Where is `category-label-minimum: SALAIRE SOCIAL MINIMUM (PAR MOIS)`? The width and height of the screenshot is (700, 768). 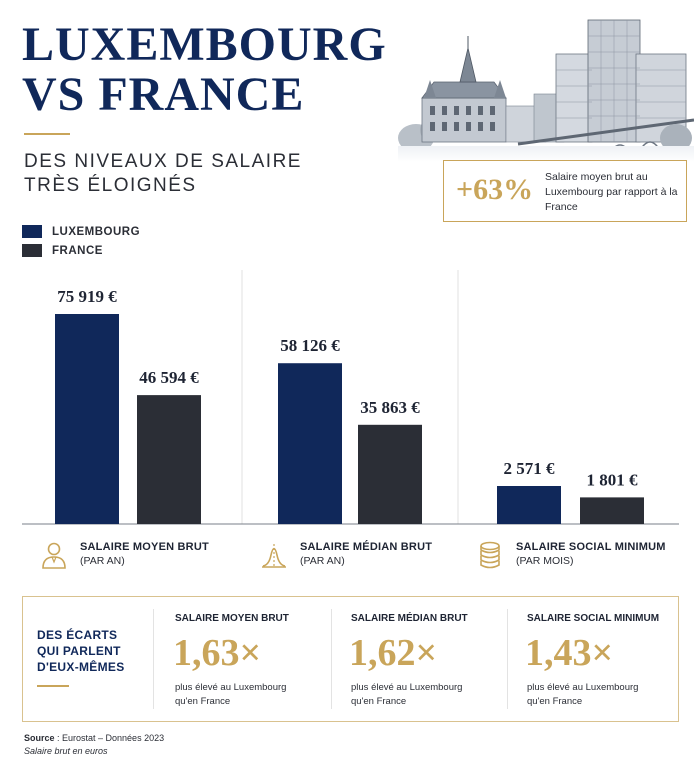
category-label-minimum: SALAIRE SOCIAL MINIMUM (PAR MOIS) is located at coordinates (571, 555).